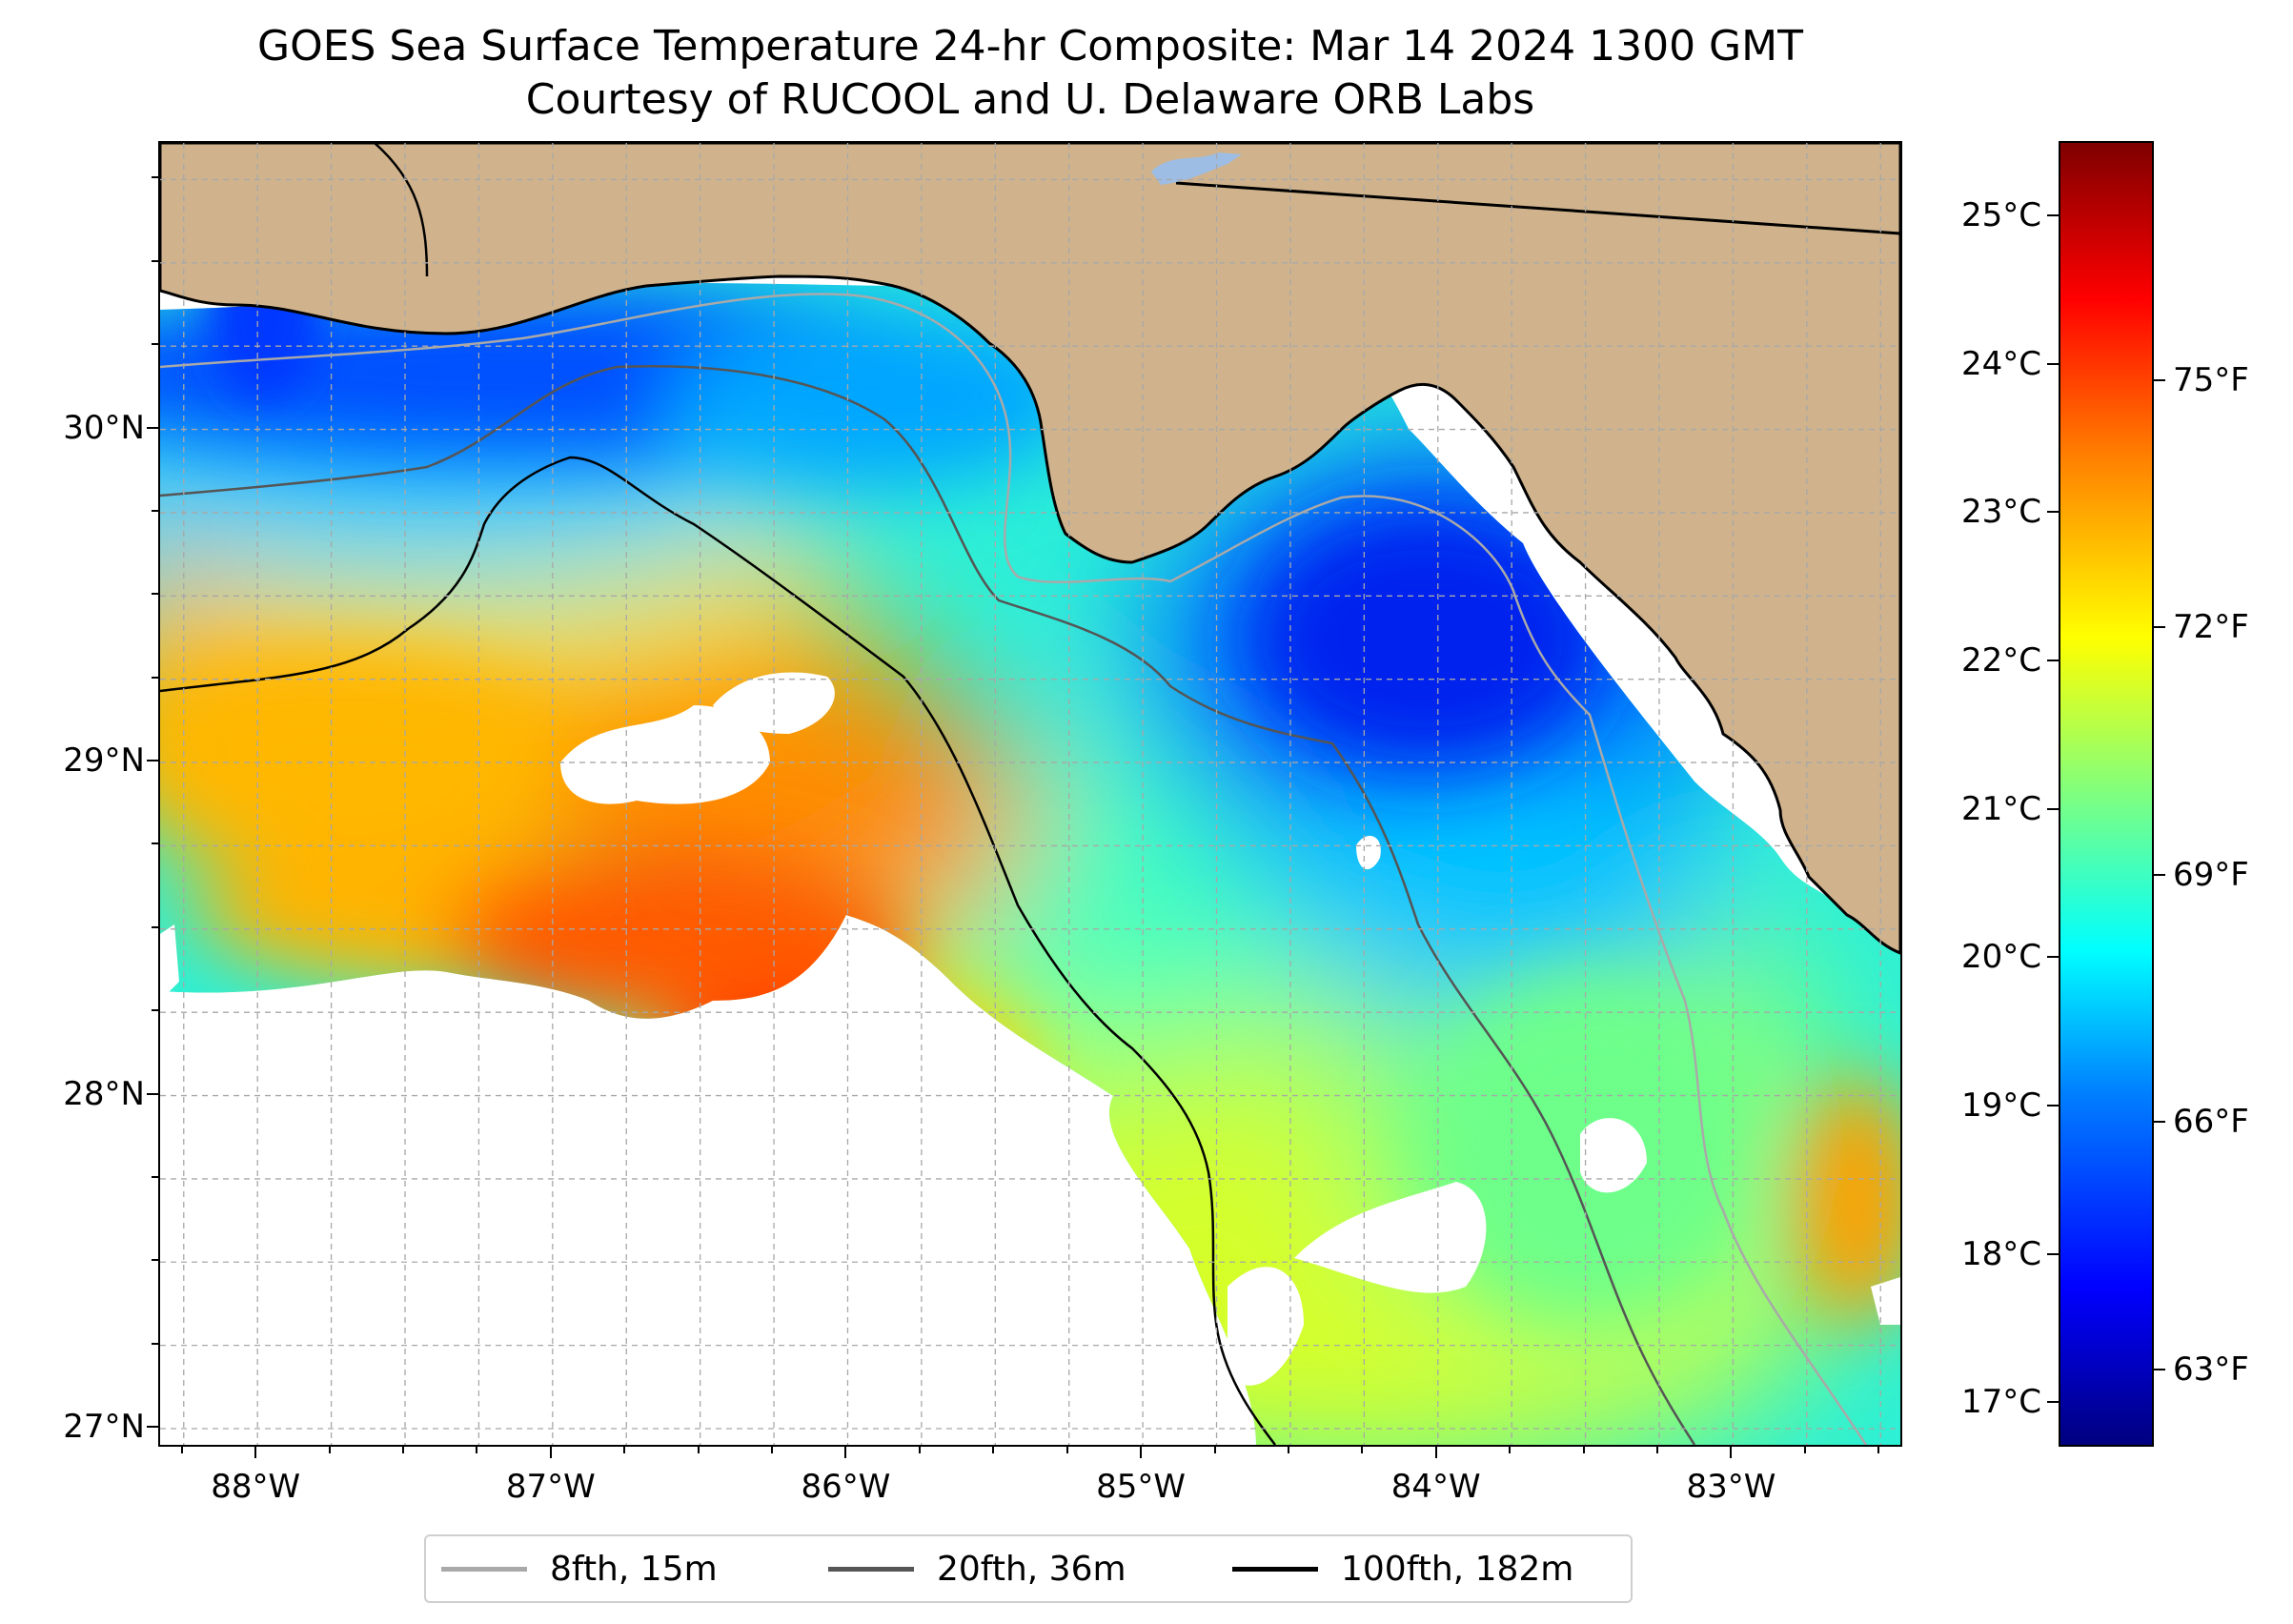  I want to click on lon-tick-label: 83°W, so click(1731, 1487).